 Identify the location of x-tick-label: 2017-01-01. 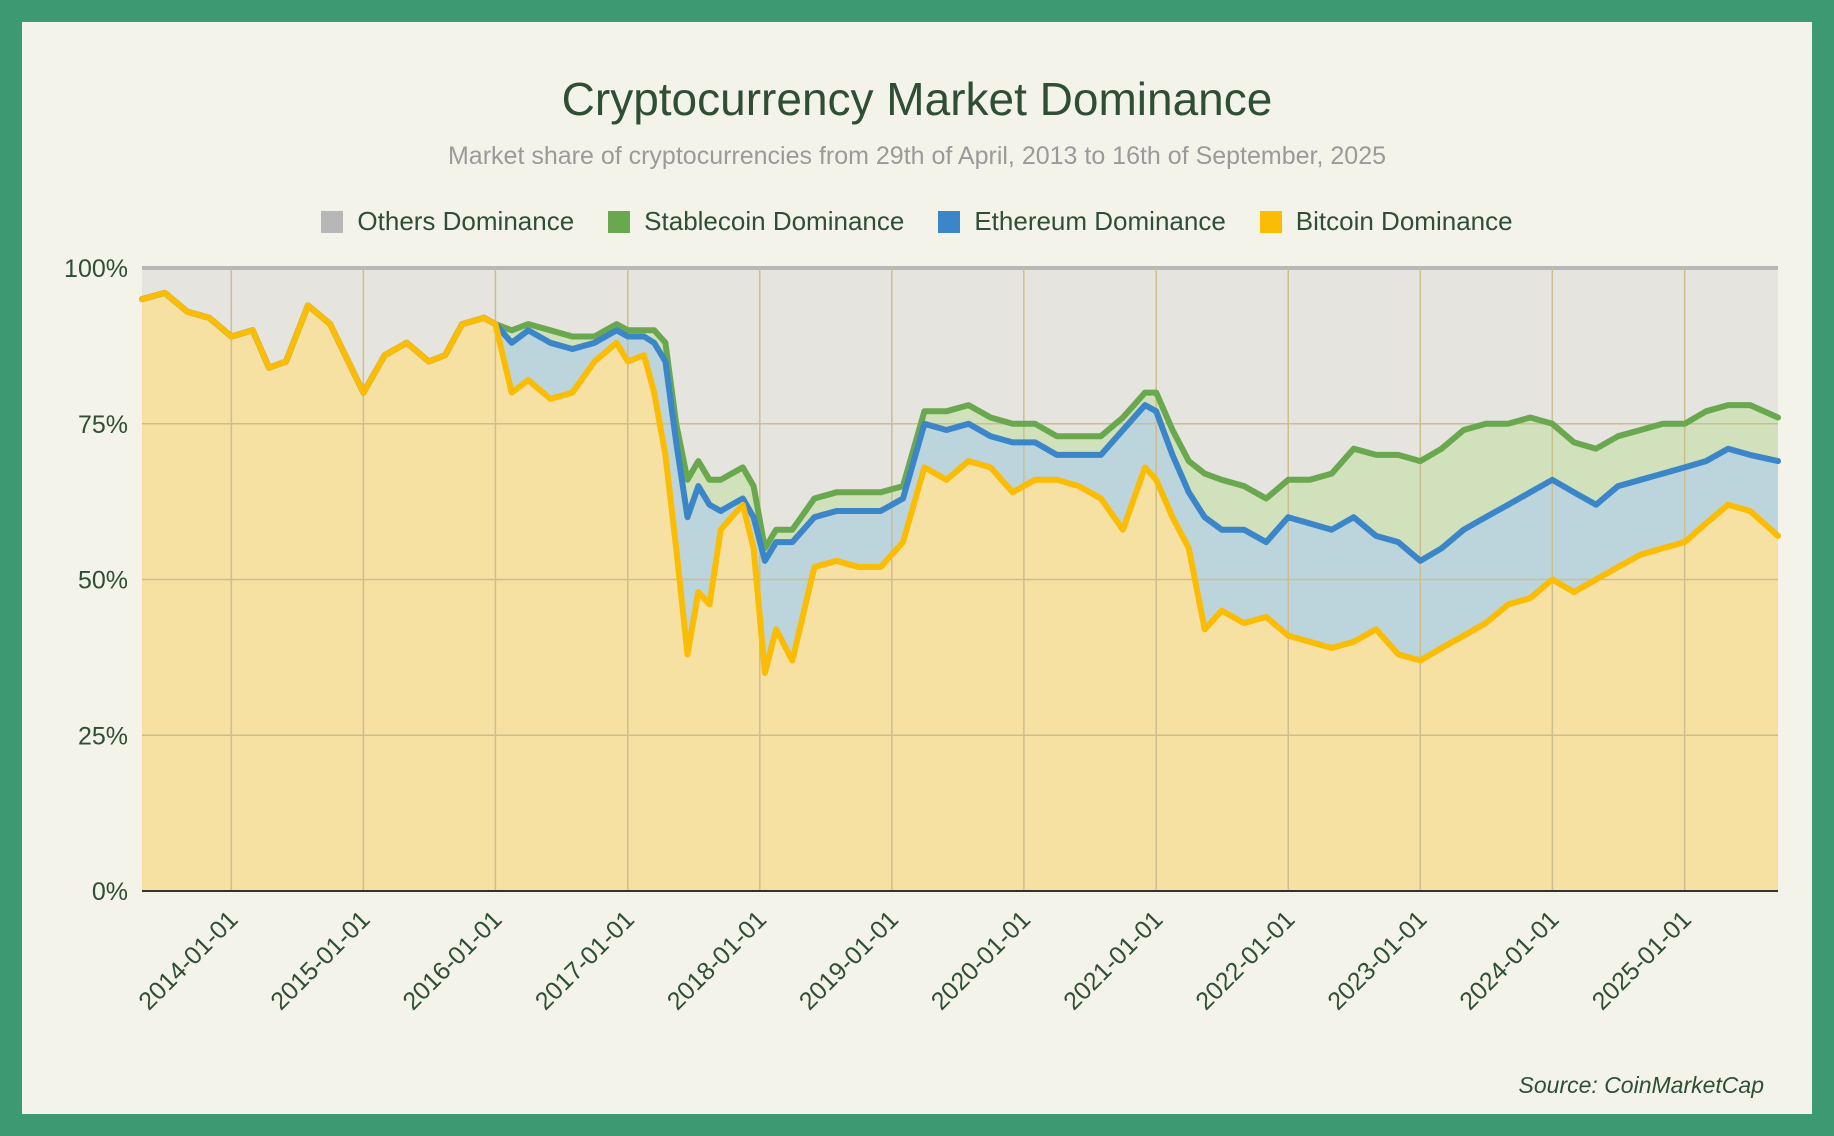
(585, 960).